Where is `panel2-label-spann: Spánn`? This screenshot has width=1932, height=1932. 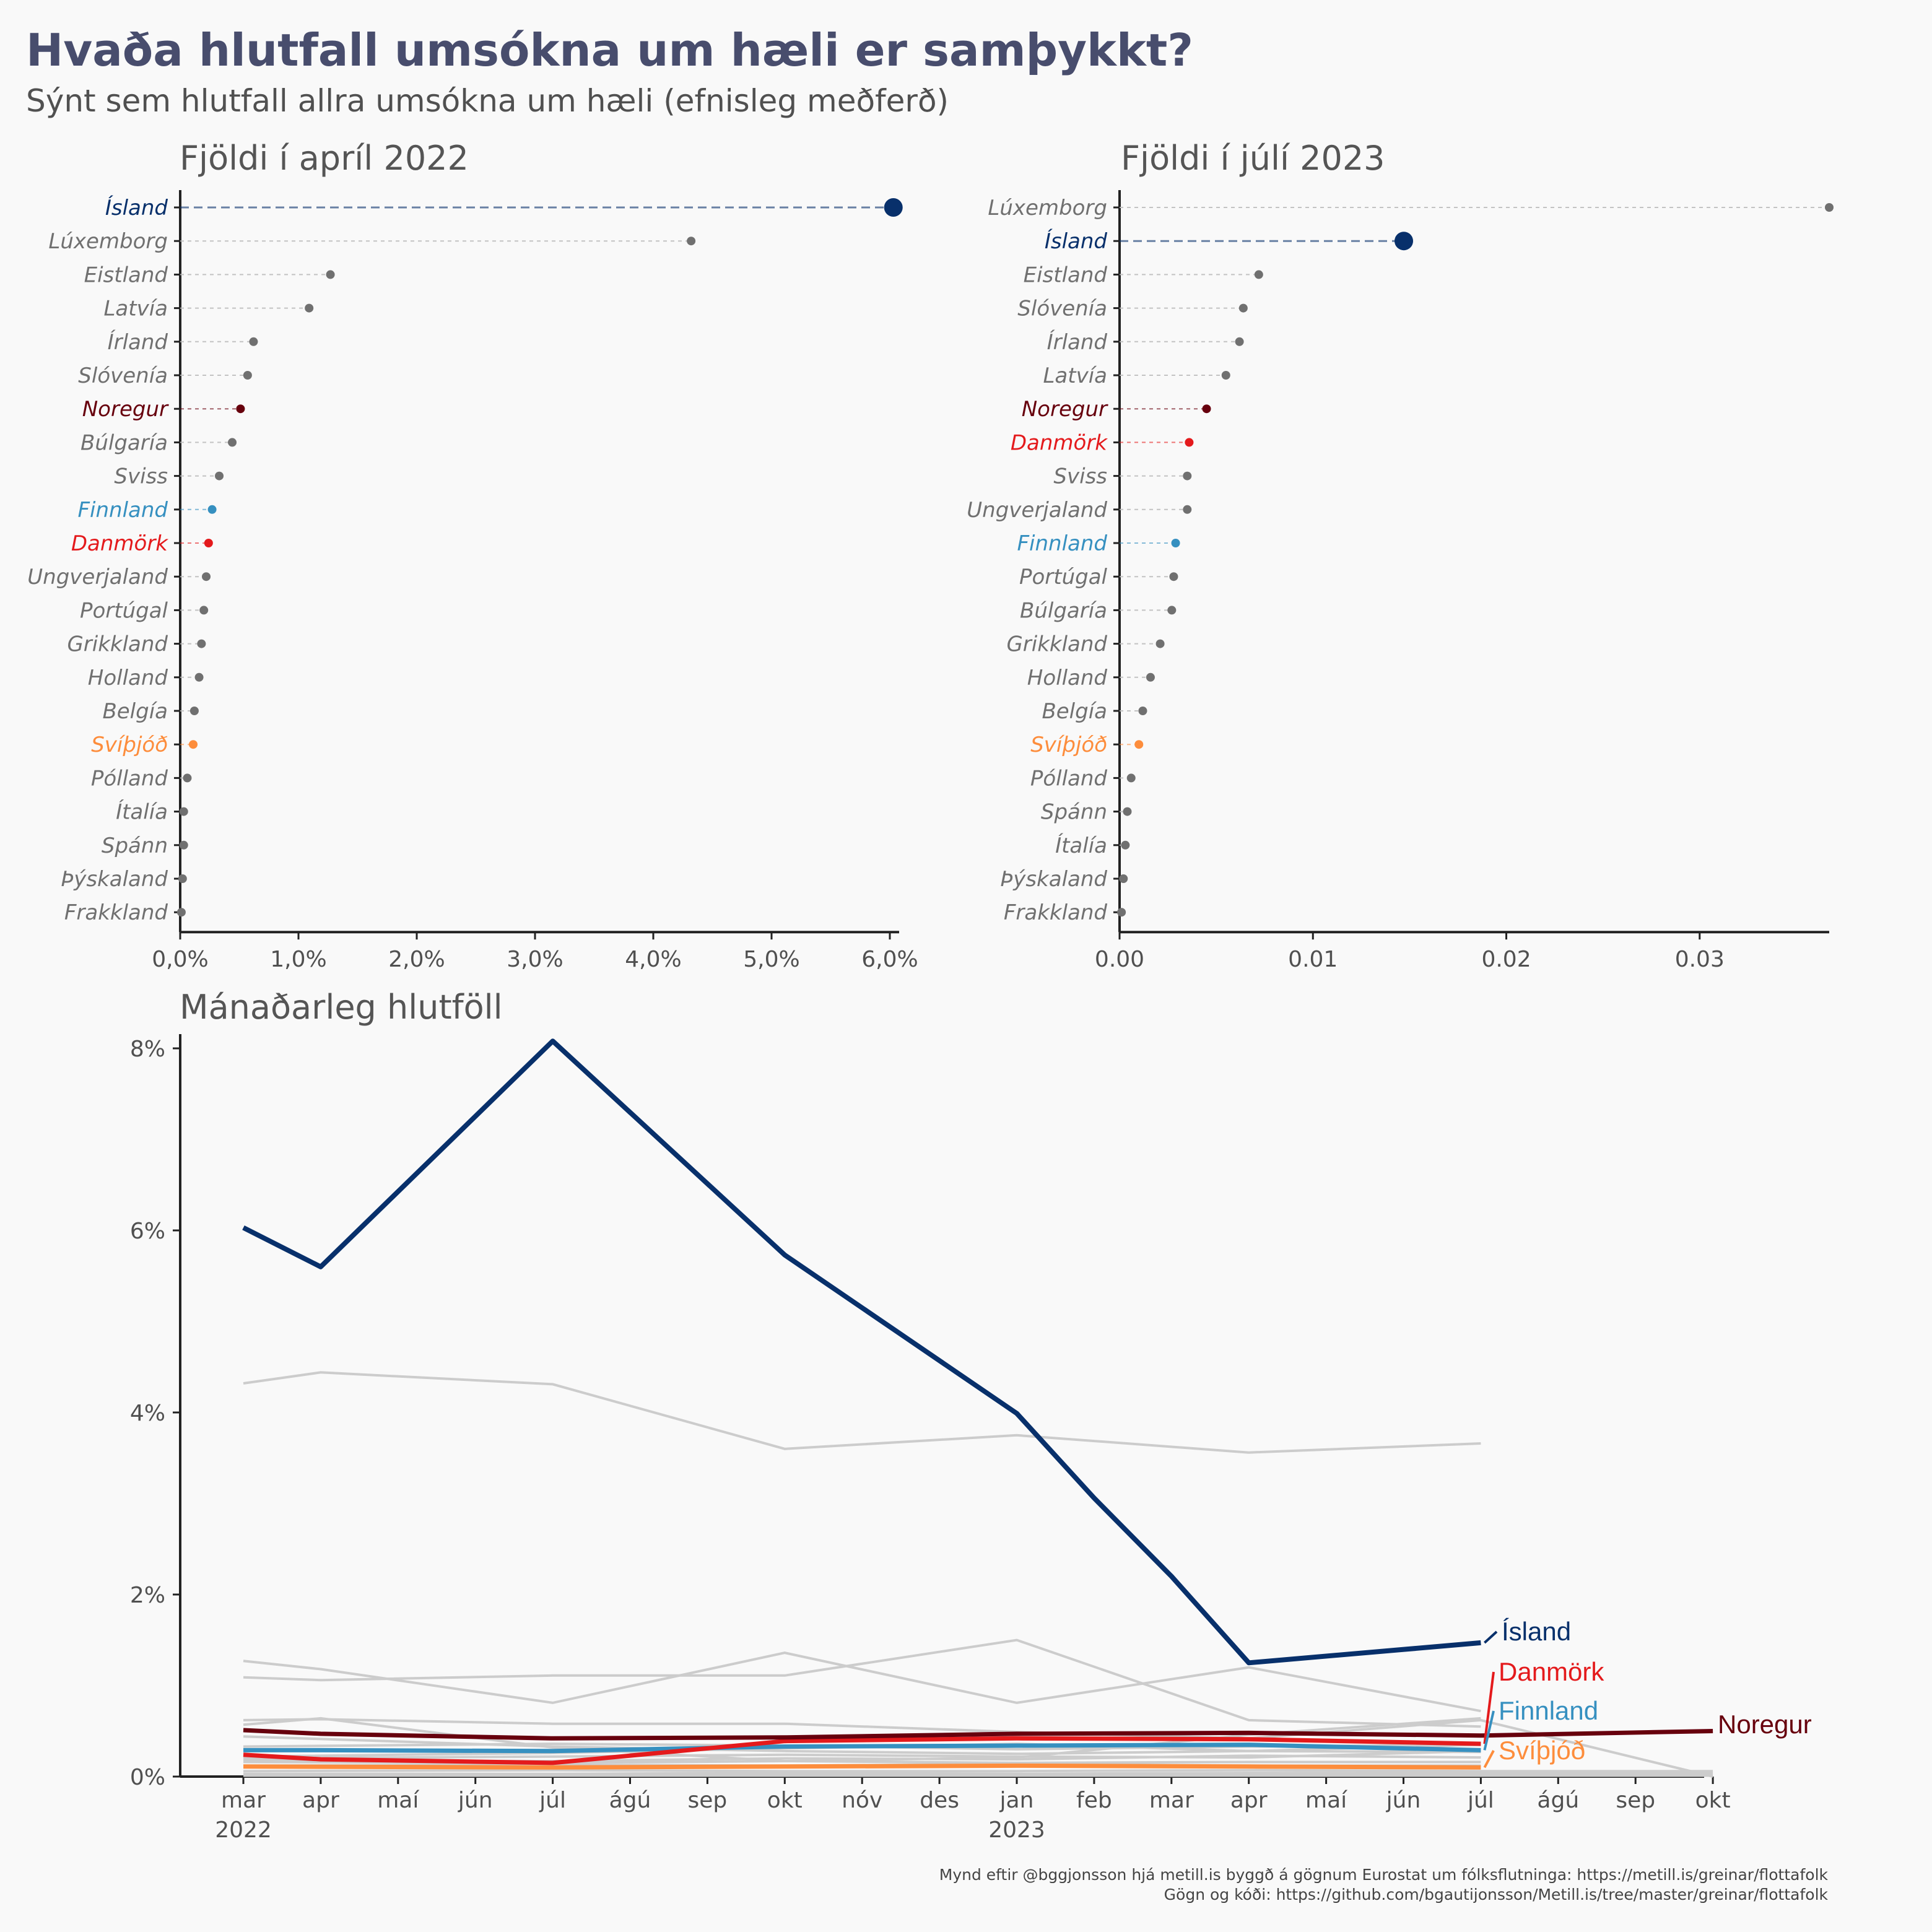
panel2-label-spann: Spánn is located at coordinates (1074, 812).